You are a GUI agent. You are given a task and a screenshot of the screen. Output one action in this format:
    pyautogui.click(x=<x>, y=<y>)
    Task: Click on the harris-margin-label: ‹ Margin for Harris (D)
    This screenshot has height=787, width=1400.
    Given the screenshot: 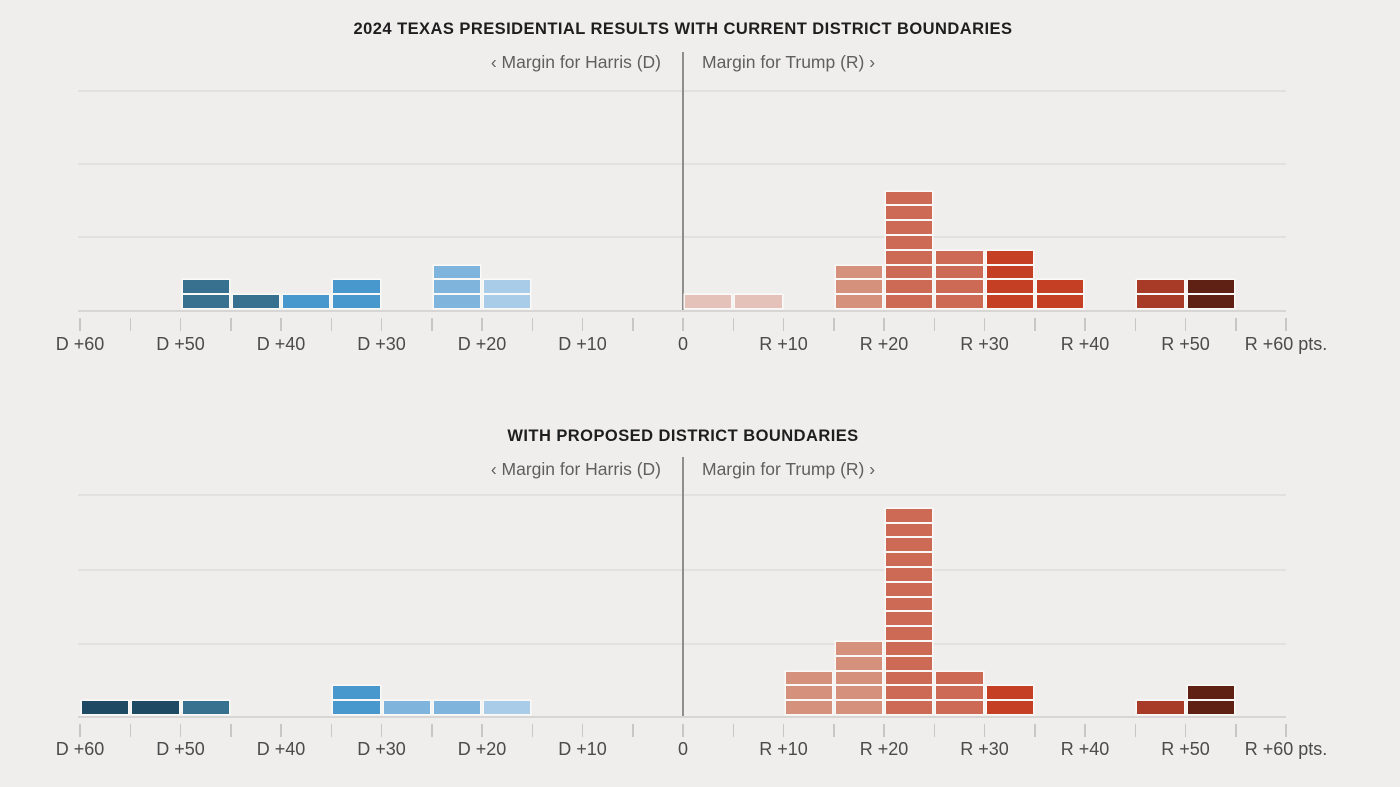 What is the action you would take?
    pyautogui.click(x=575, y=469)
    